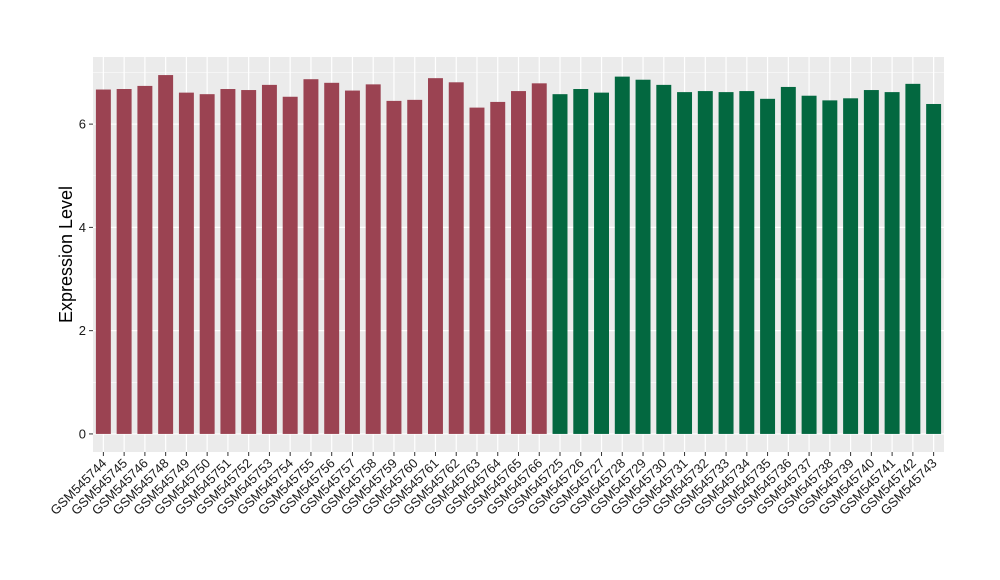 The image size is (1000, 580). What do you see at coordinates (373, 259) in the screenshot?
I see `bar-GSM545758` at bounding box center [373, 259].